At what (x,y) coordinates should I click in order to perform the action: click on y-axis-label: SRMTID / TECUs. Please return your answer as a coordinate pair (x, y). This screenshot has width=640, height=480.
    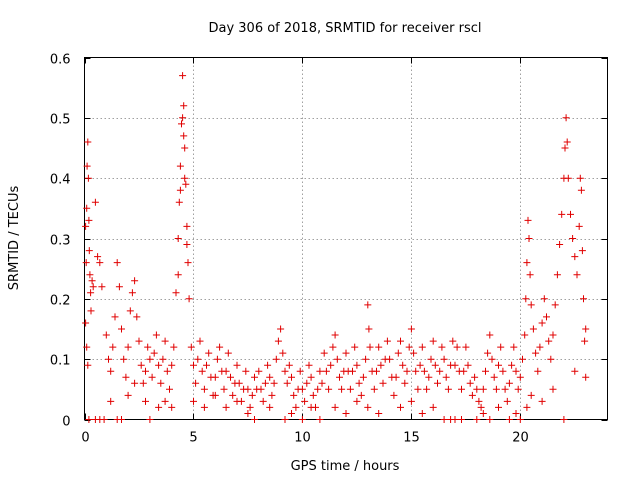
    Looking at the image, I should click on (14, 238).